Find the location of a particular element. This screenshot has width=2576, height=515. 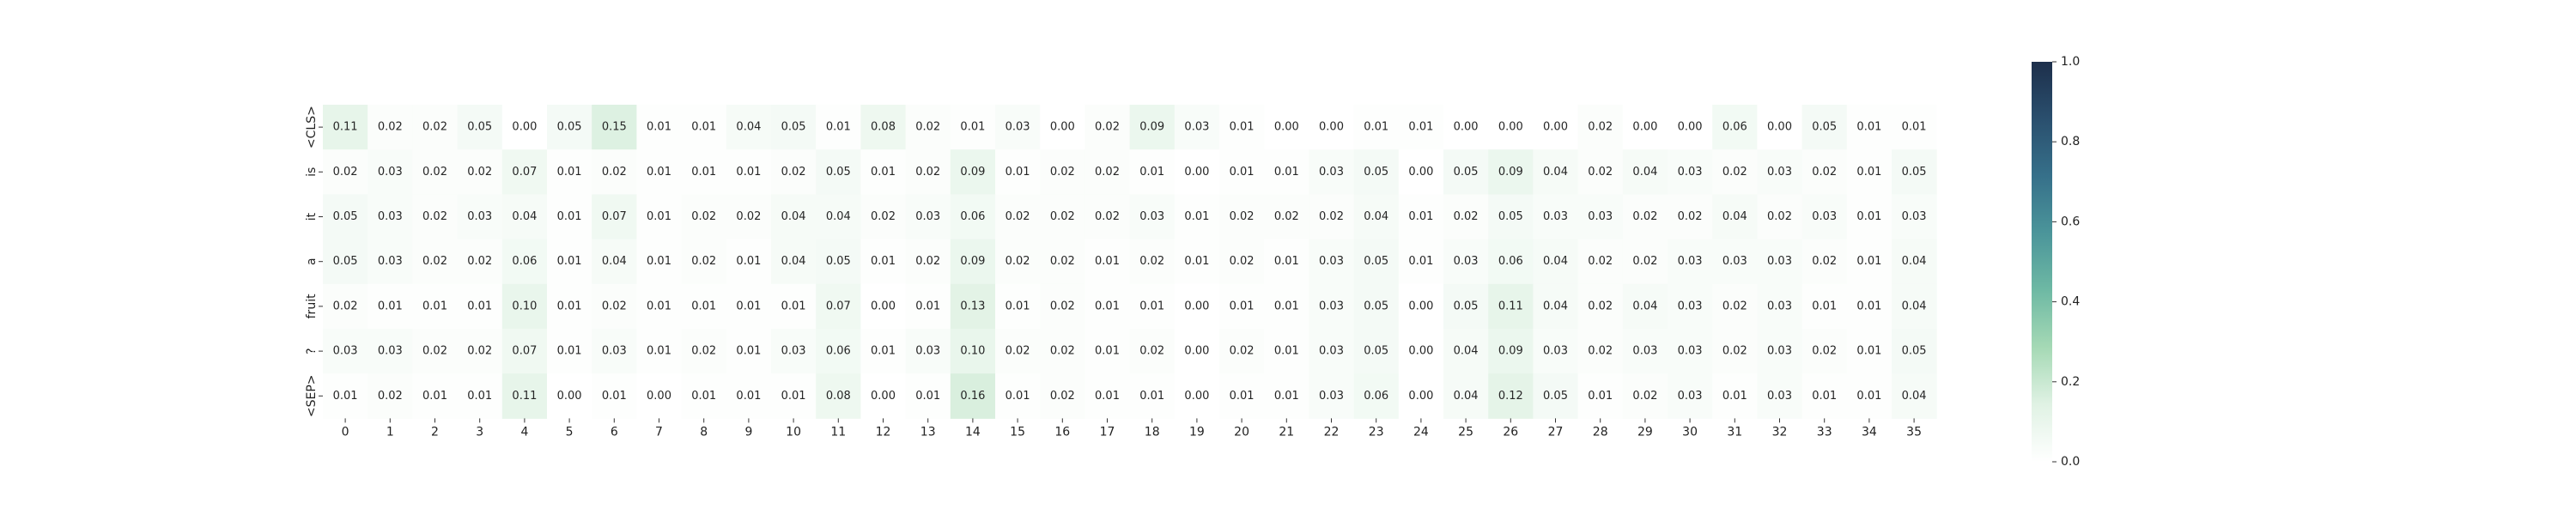

heatmap-cell-r0-c8 is located at coordinates (704, 127).